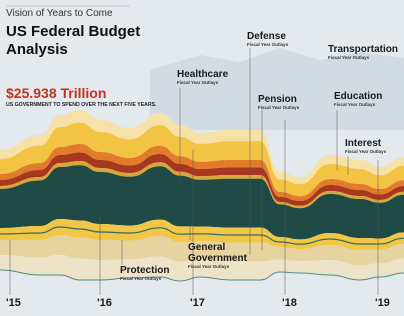  I want to click on year-label: '16, so click(104, 303).